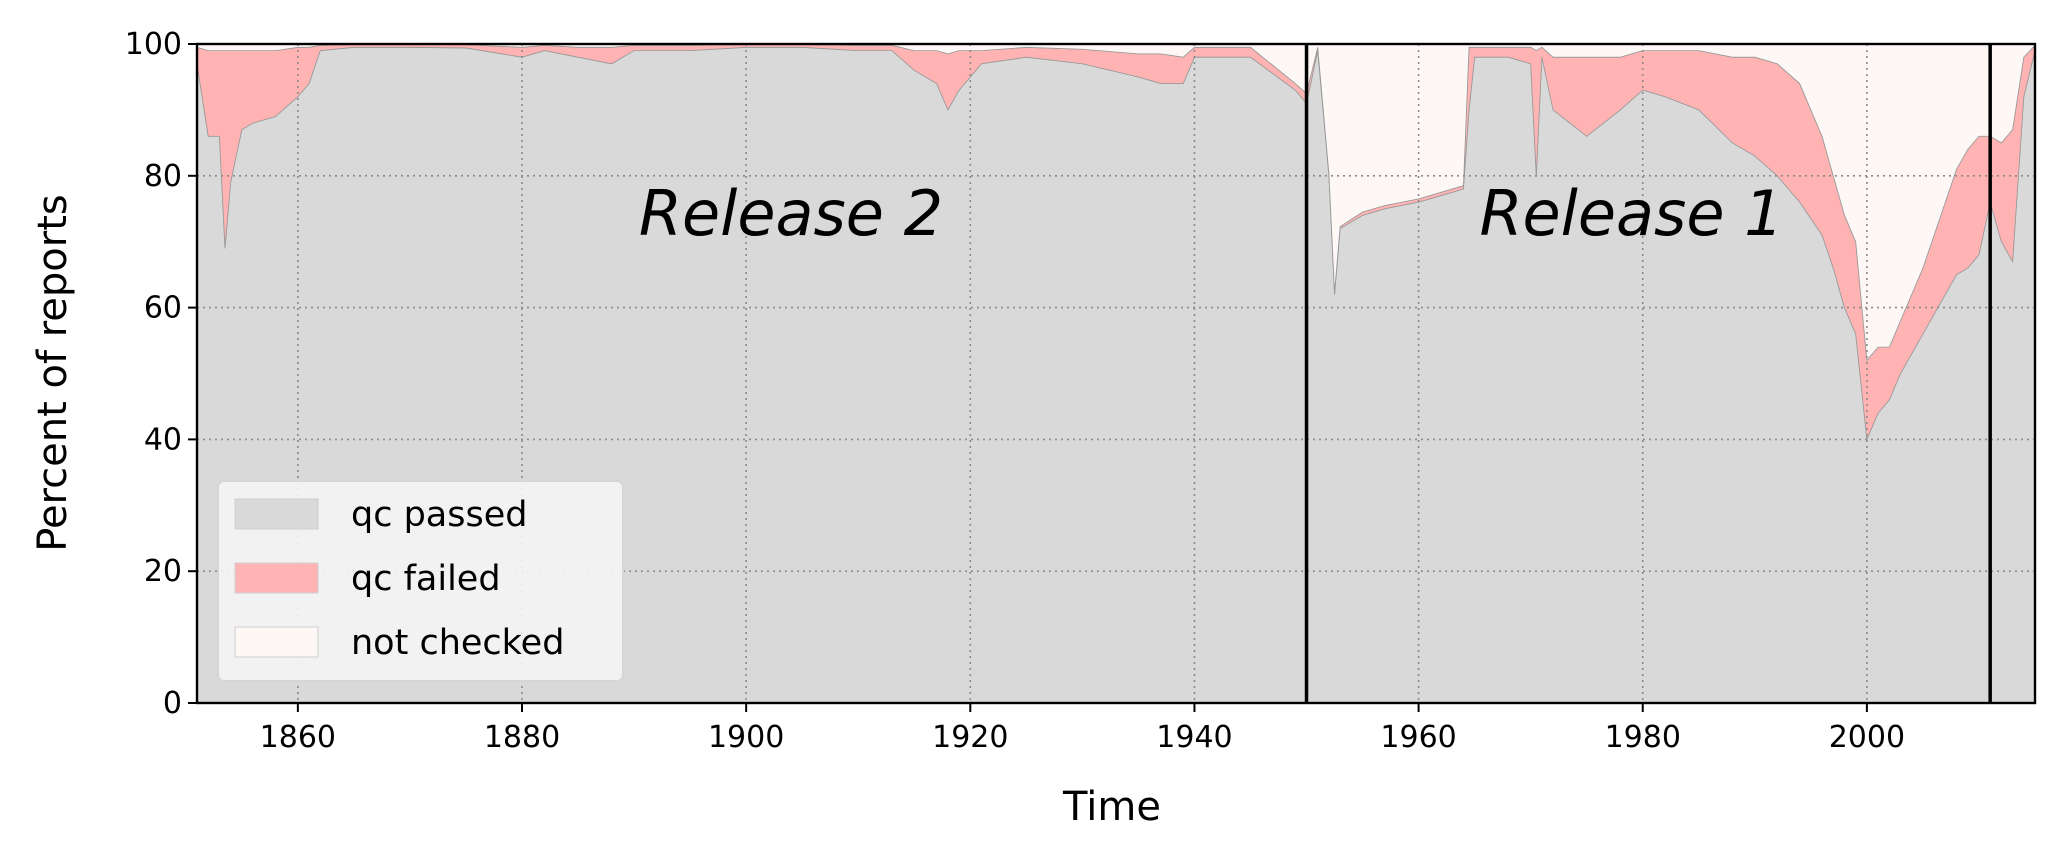 The height and width of the screenshot is (859, 2057). What do you see at coordinates (1631, 213) in the screenshot?
I see `release-annotation: Release 1` at bounding box center [1631, 213].